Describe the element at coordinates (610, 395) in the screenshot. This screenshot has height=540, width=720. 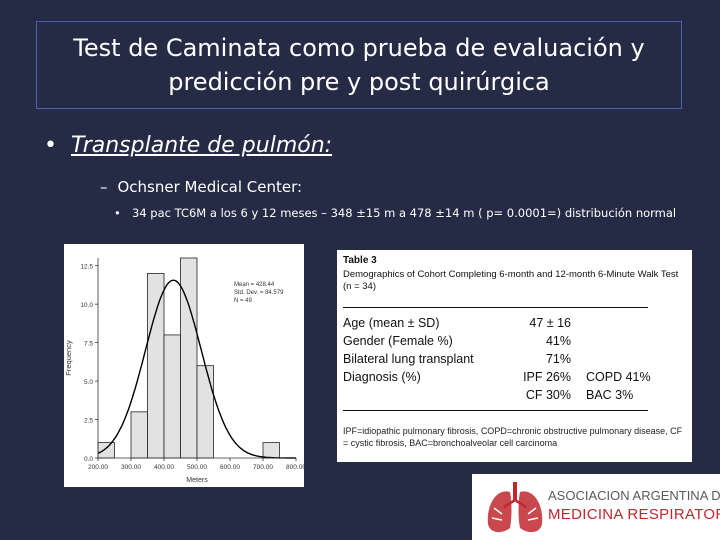
I see `row-value-2: BAC 3%` at that location.